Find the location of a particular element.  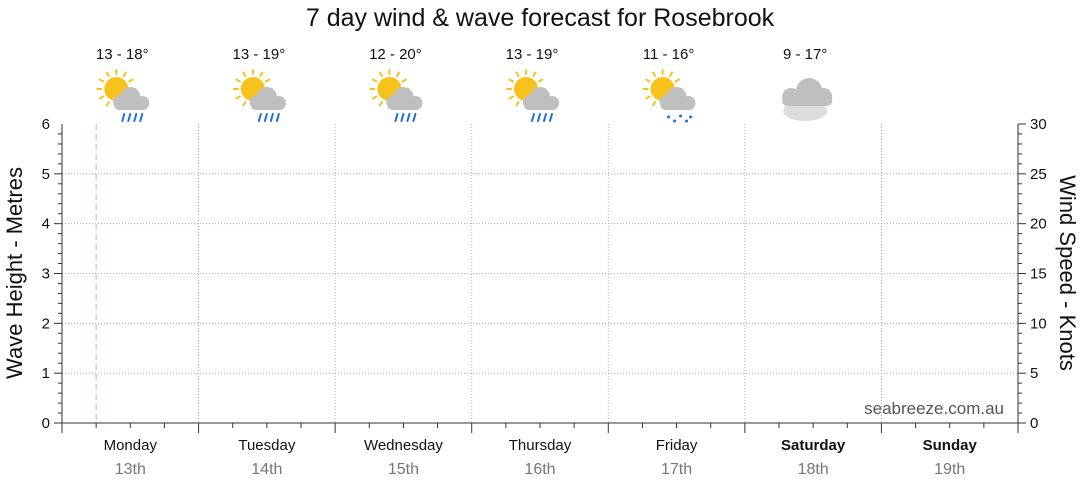

left-axis-title: Wave Height - Metres is located at coordinates (14, 273).